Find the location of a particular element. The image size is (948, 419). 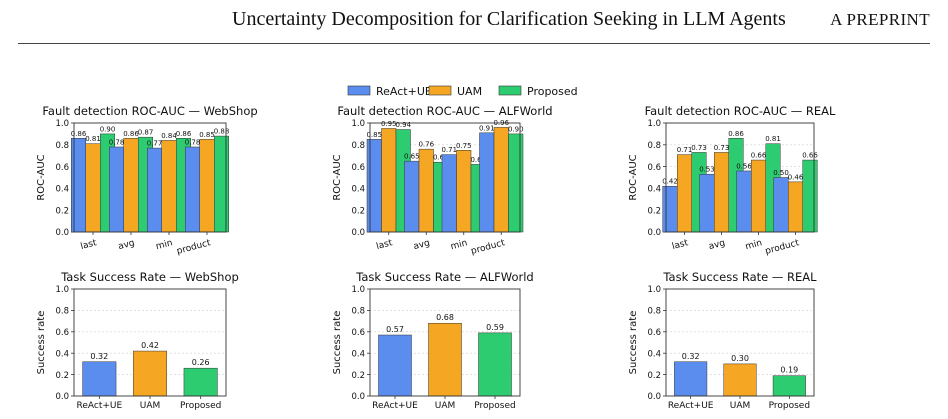

chart-title: Fault detection ROC-AUC — ALFWorld is located at coordinates (444, 111).